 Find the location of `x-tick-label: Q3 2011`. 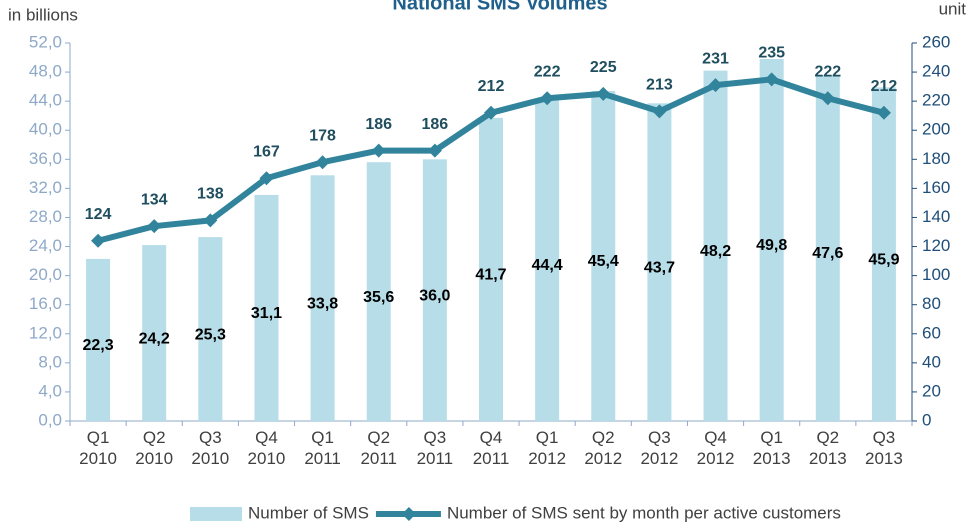

x-tick-label: Q3 2011 is located at coordinates (435, 448).